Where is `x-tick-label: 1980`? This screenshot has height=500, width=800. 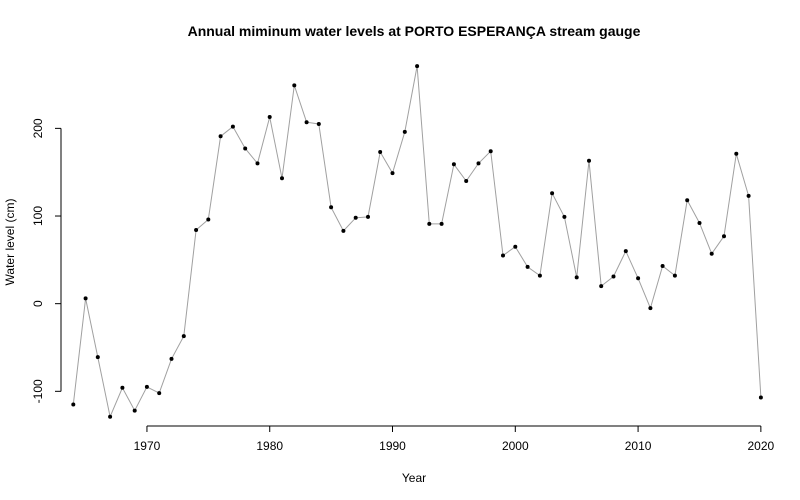
x-tick-label: 1980 is located at coordinates (269, 446).